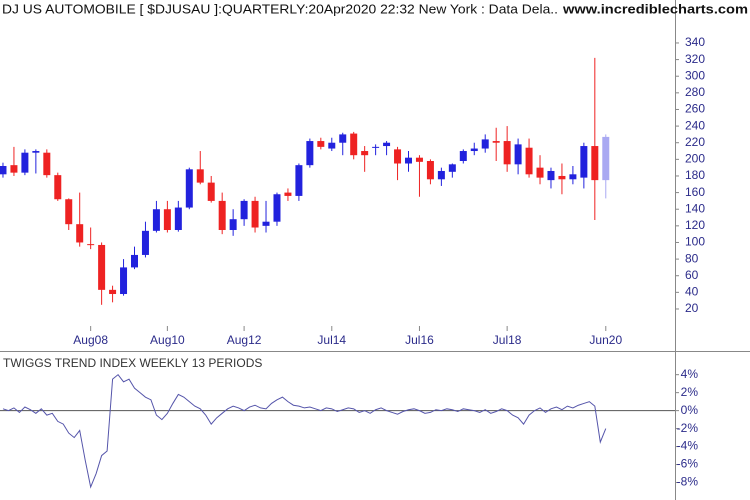  Describe the element at coordinates (695, 142) in the screenshot. I see `y-tick-label: 220` at that location.